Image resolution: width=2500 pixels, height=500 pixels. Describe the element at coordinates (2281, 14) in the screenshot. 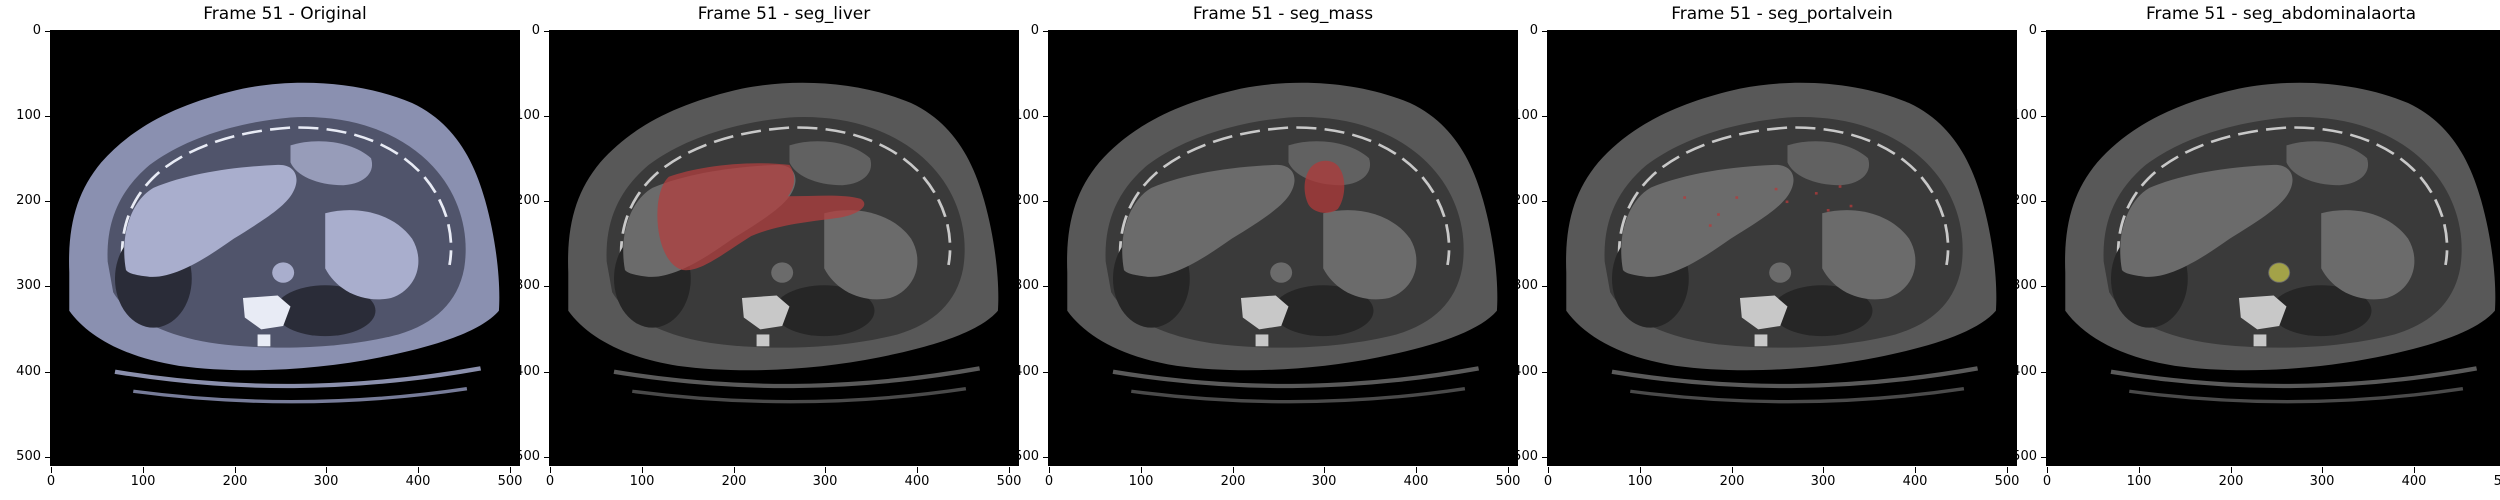

I see `panel-title: Frame 51 - seg_abdominalaorta` at that location.